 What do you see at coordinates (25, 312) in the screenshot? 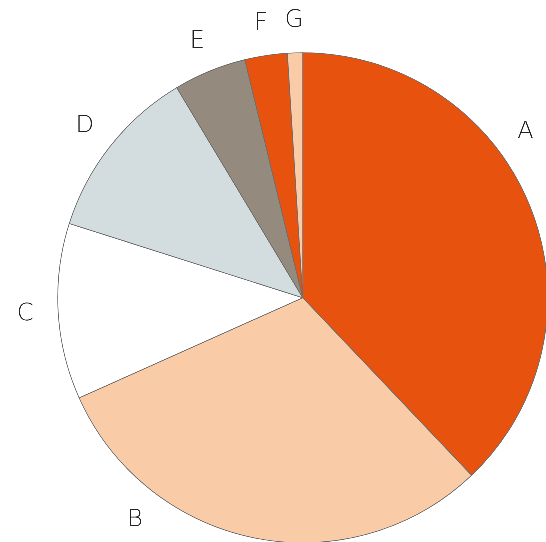
I see `slice-label: C` at bounding box center [25, 312].